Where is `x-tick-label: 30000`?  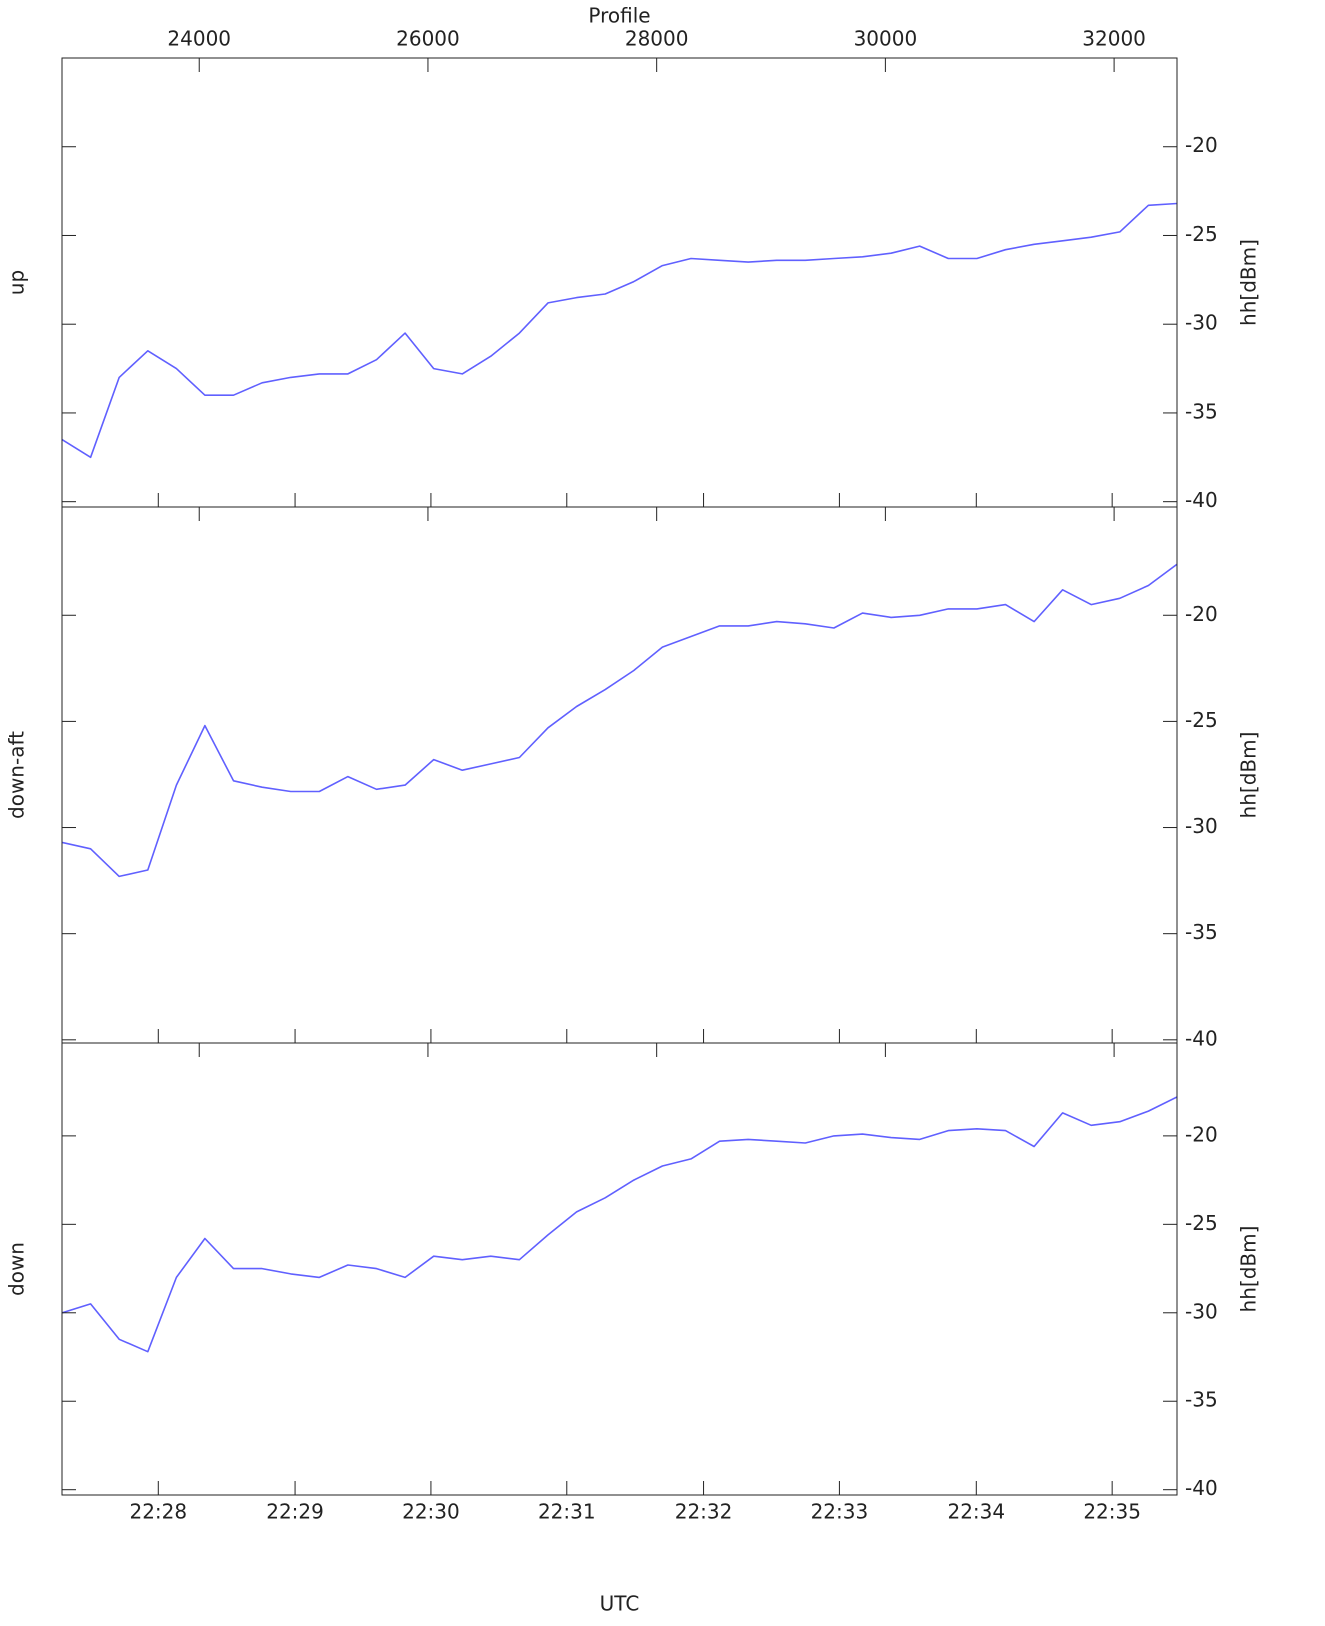 x-tick-label: 30000 is located at coordinates (886, 39).